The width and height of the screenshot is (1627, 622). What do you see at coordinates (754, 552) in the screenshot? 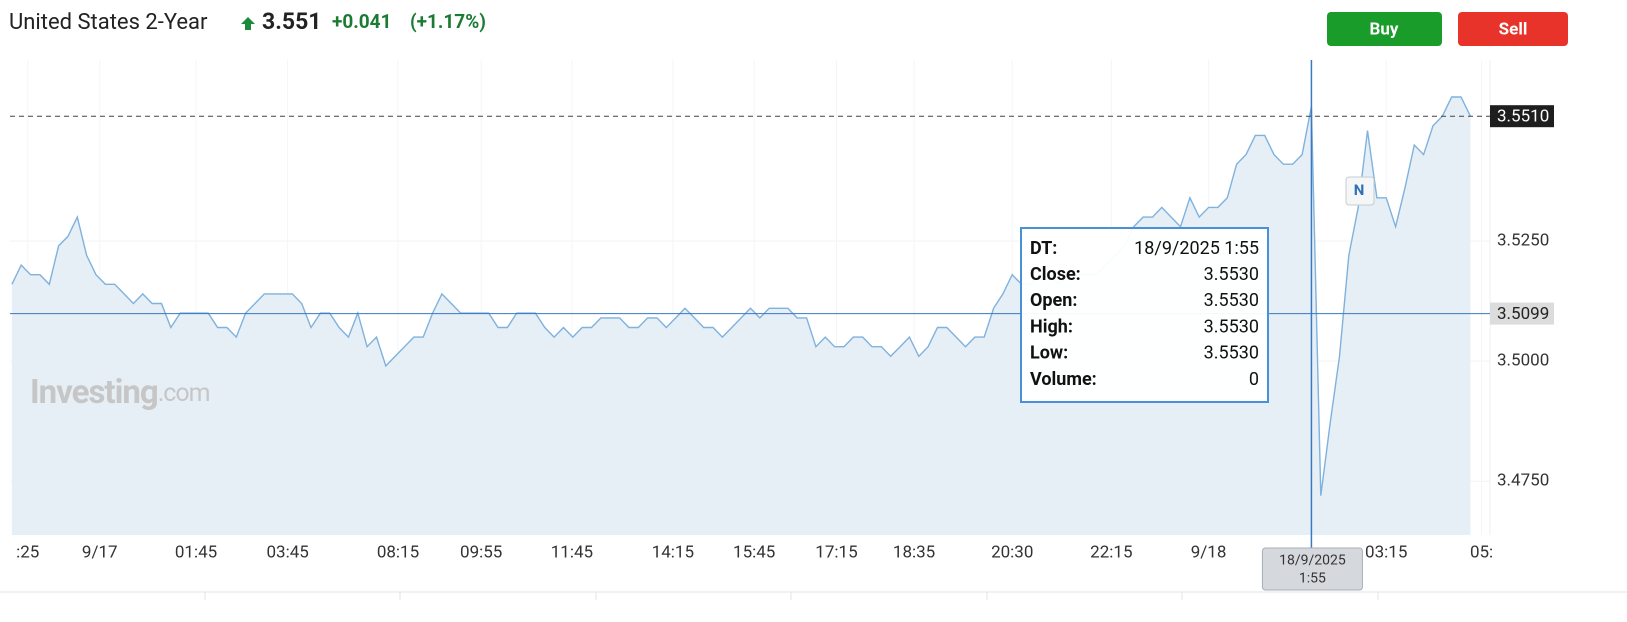
I see `x-tick-label: 15:45` at bounding box center [754, 552].